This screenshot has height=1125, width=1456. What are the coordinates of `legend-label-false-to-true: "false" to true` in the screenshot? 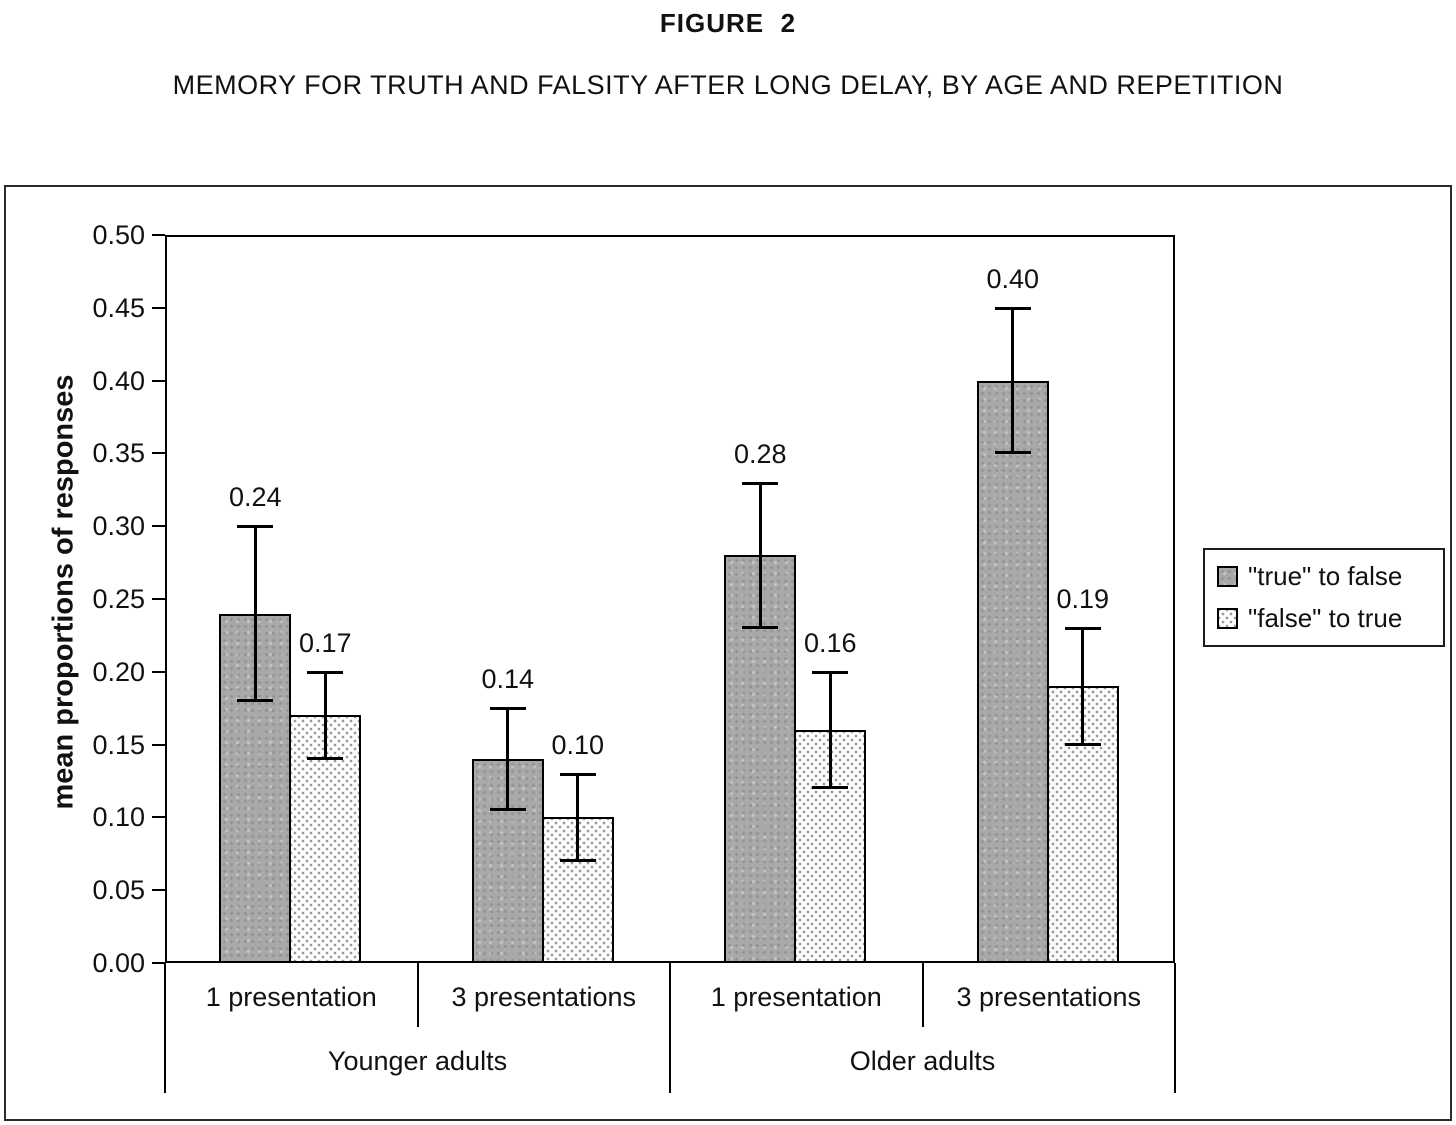 It's located at (1325, 618).